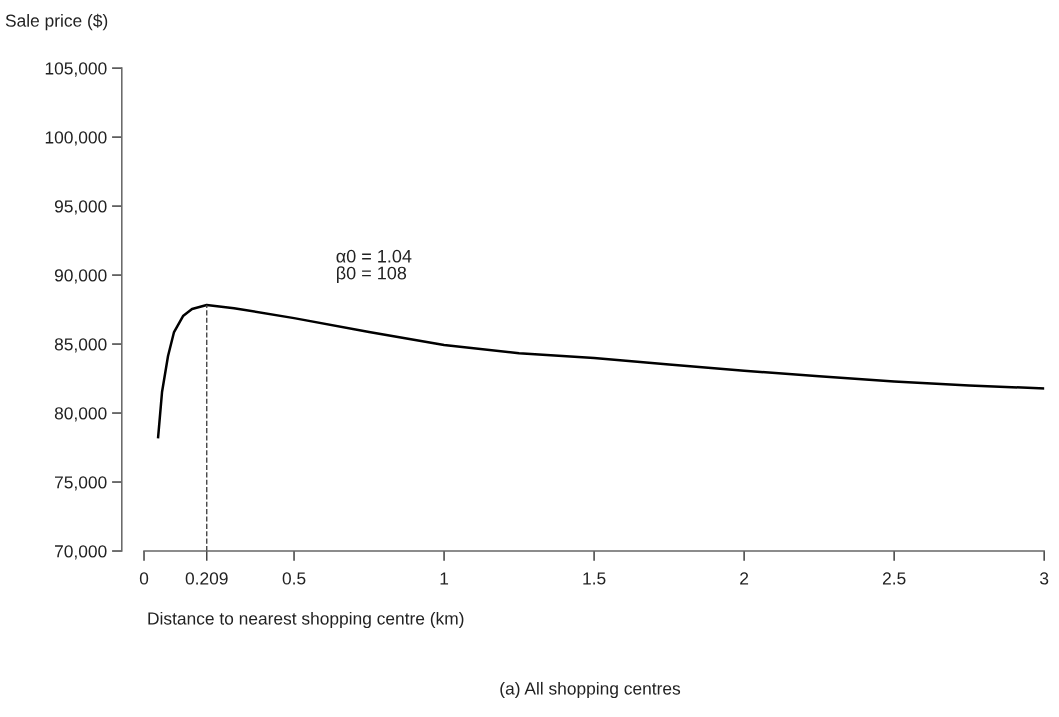 The width and height of the screenshot is (1059, 717). I want to click on text: (a) All shopping centres, so click(590, 690).